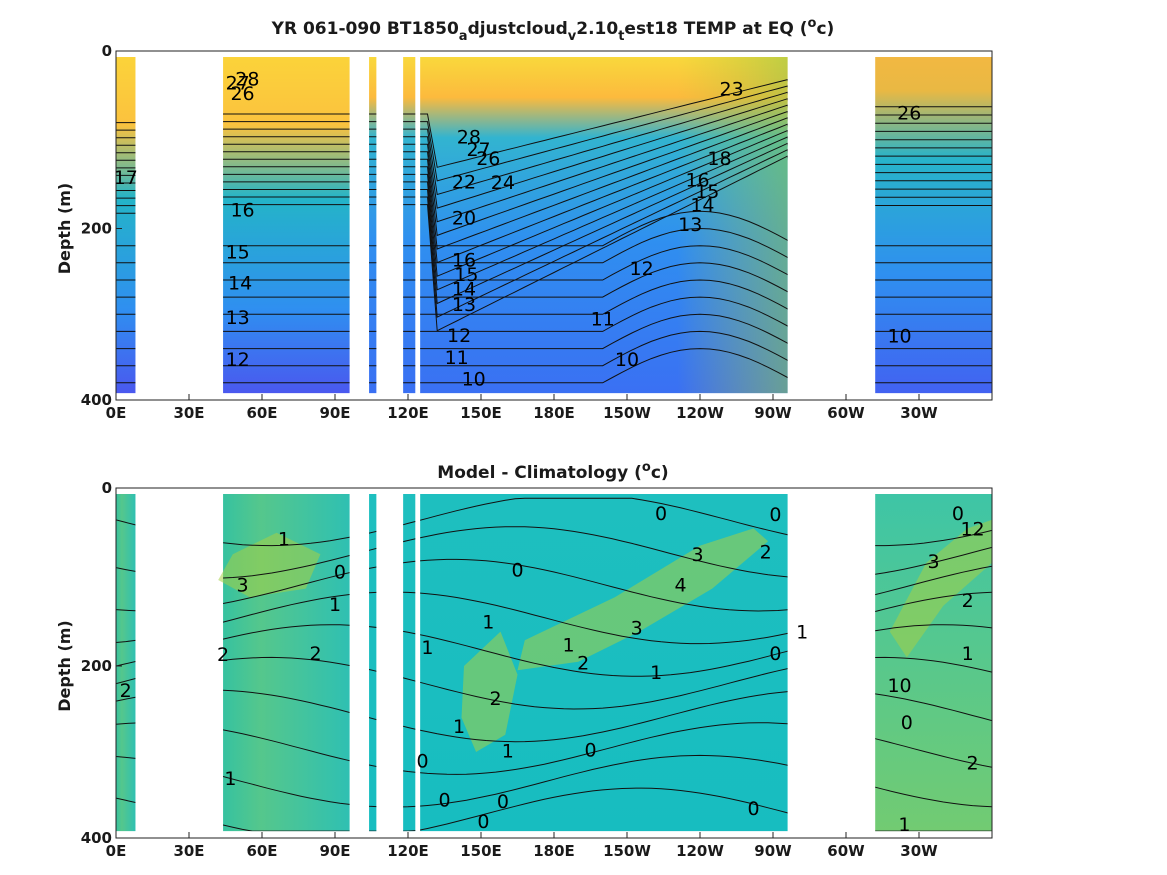 The width and height of the screenshot is (1167, 875). What do you see at coordinates (64, 666) in the screenshot?
I see `y-axis-label: Depth (m)` at bounding box center [64, 666].